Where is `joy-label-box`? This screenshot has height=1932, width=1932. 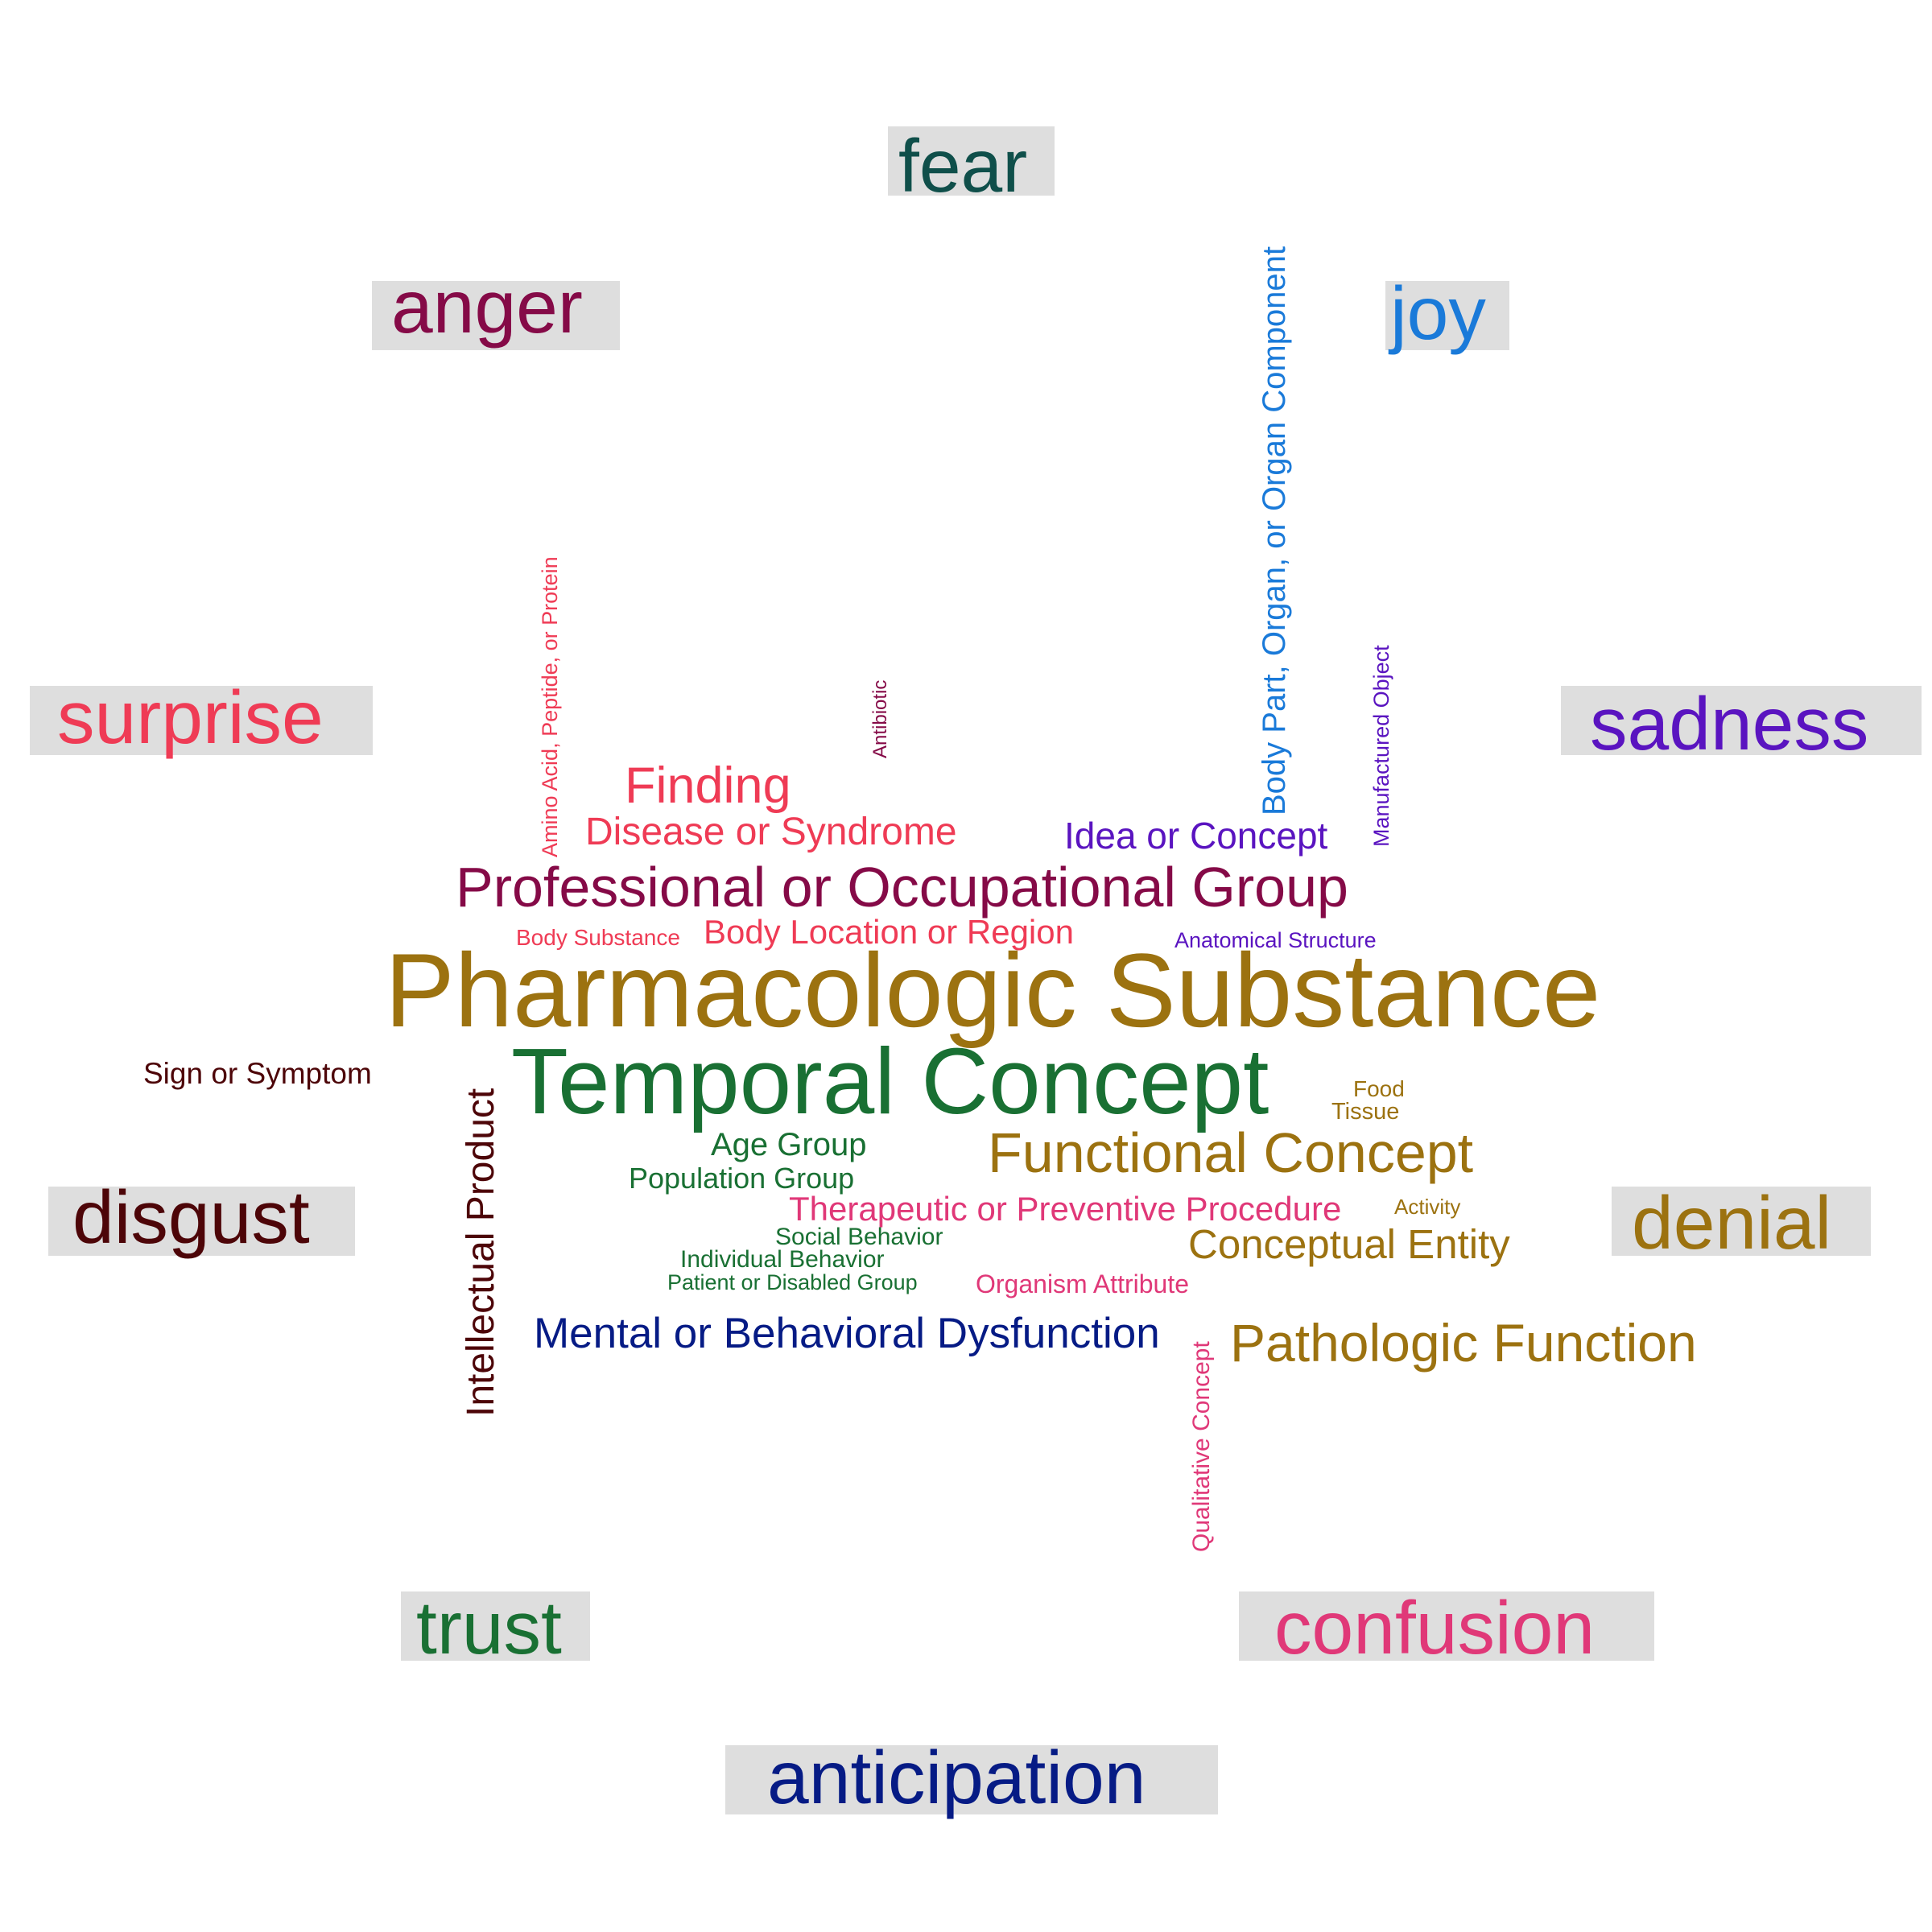
joy-label-box is located at coordinates (1447, 315).